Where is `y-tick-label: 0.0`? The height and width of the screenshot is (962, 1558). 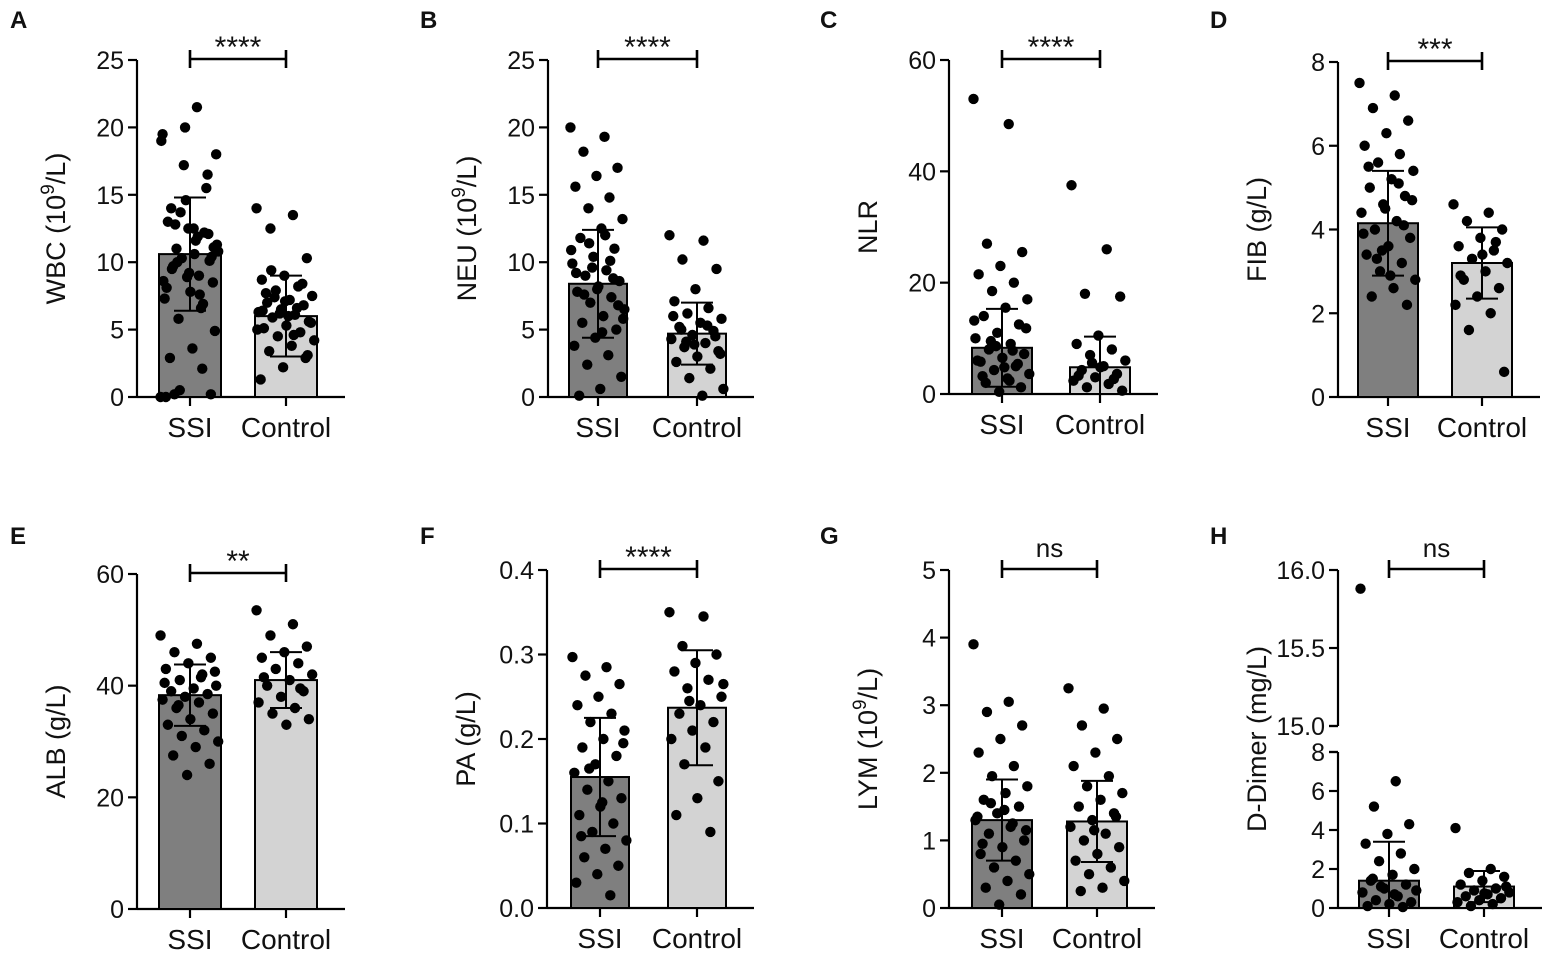 y-tick-label: 0.0 is located at coordinates (516, 909).